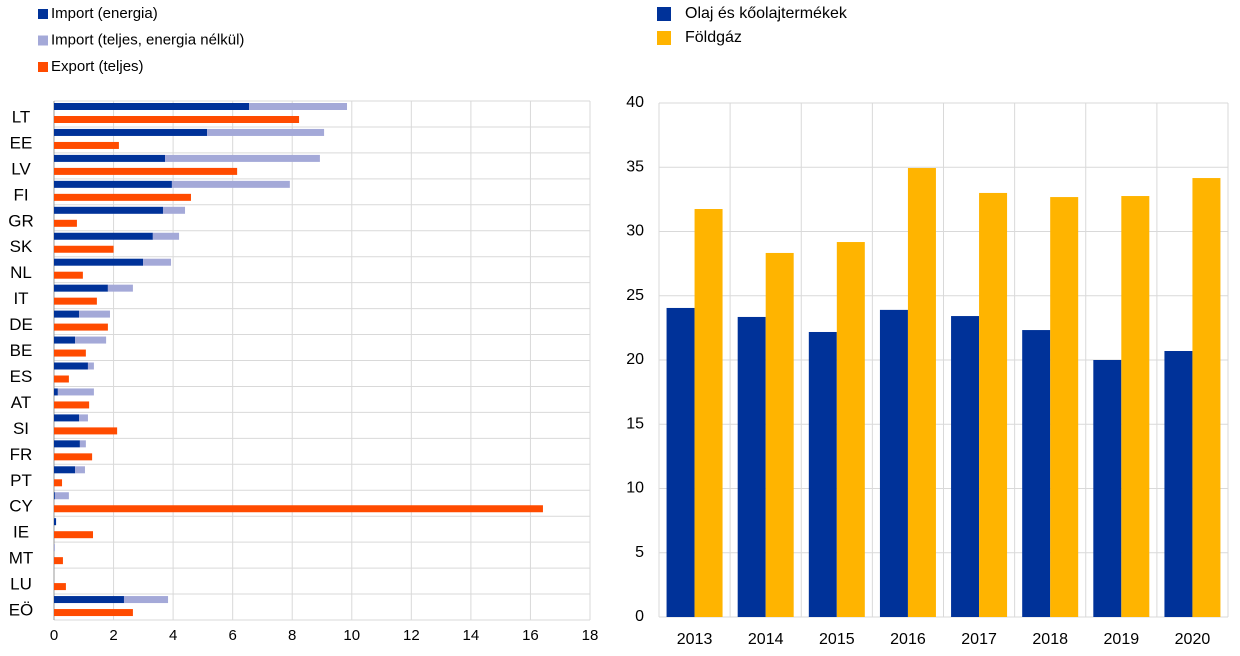 This screenshot has width=1240, height=656. Describe the element at coordinates (635, 423) in the screenshot. I see `y-tick-label: 15` at that location.